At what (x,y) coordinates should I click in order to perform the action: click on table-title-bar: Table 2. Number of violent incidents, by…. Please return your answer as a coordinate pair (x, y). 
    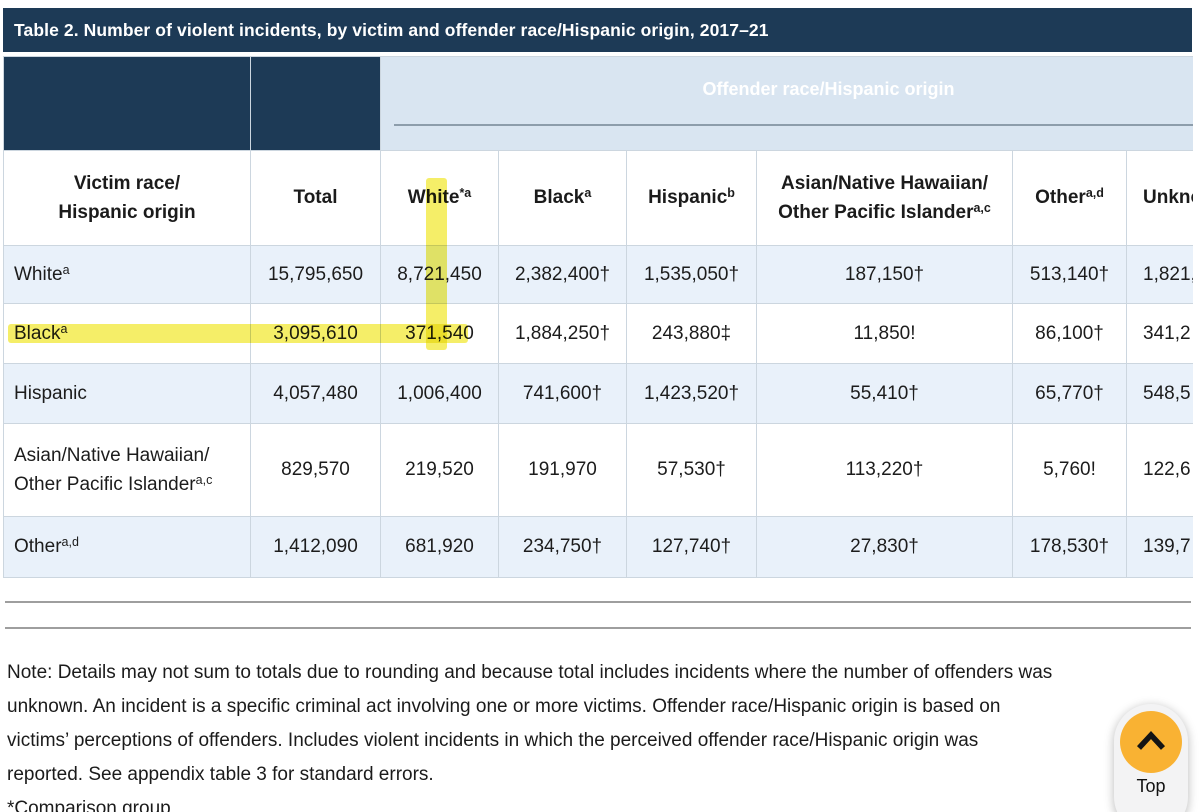
    Looking at the image, I should click on (597, 30).